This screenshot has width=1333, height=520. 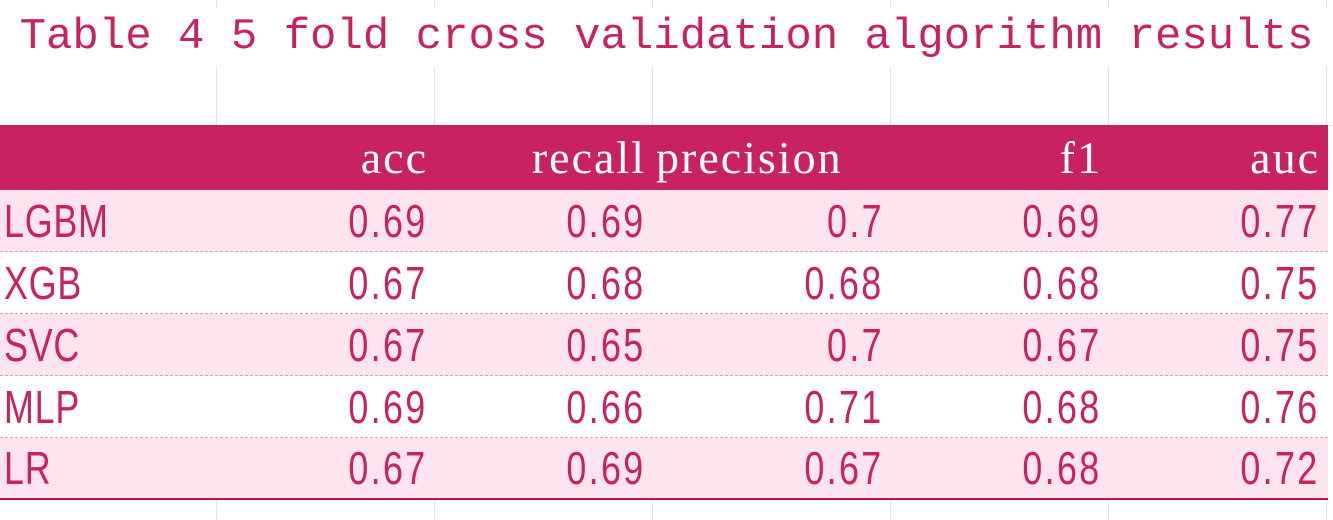 What do you see at coordinates (1062, 220) in the screenshot?
I see `f1-cell: 0.69` at bounding box center [1062, 220].